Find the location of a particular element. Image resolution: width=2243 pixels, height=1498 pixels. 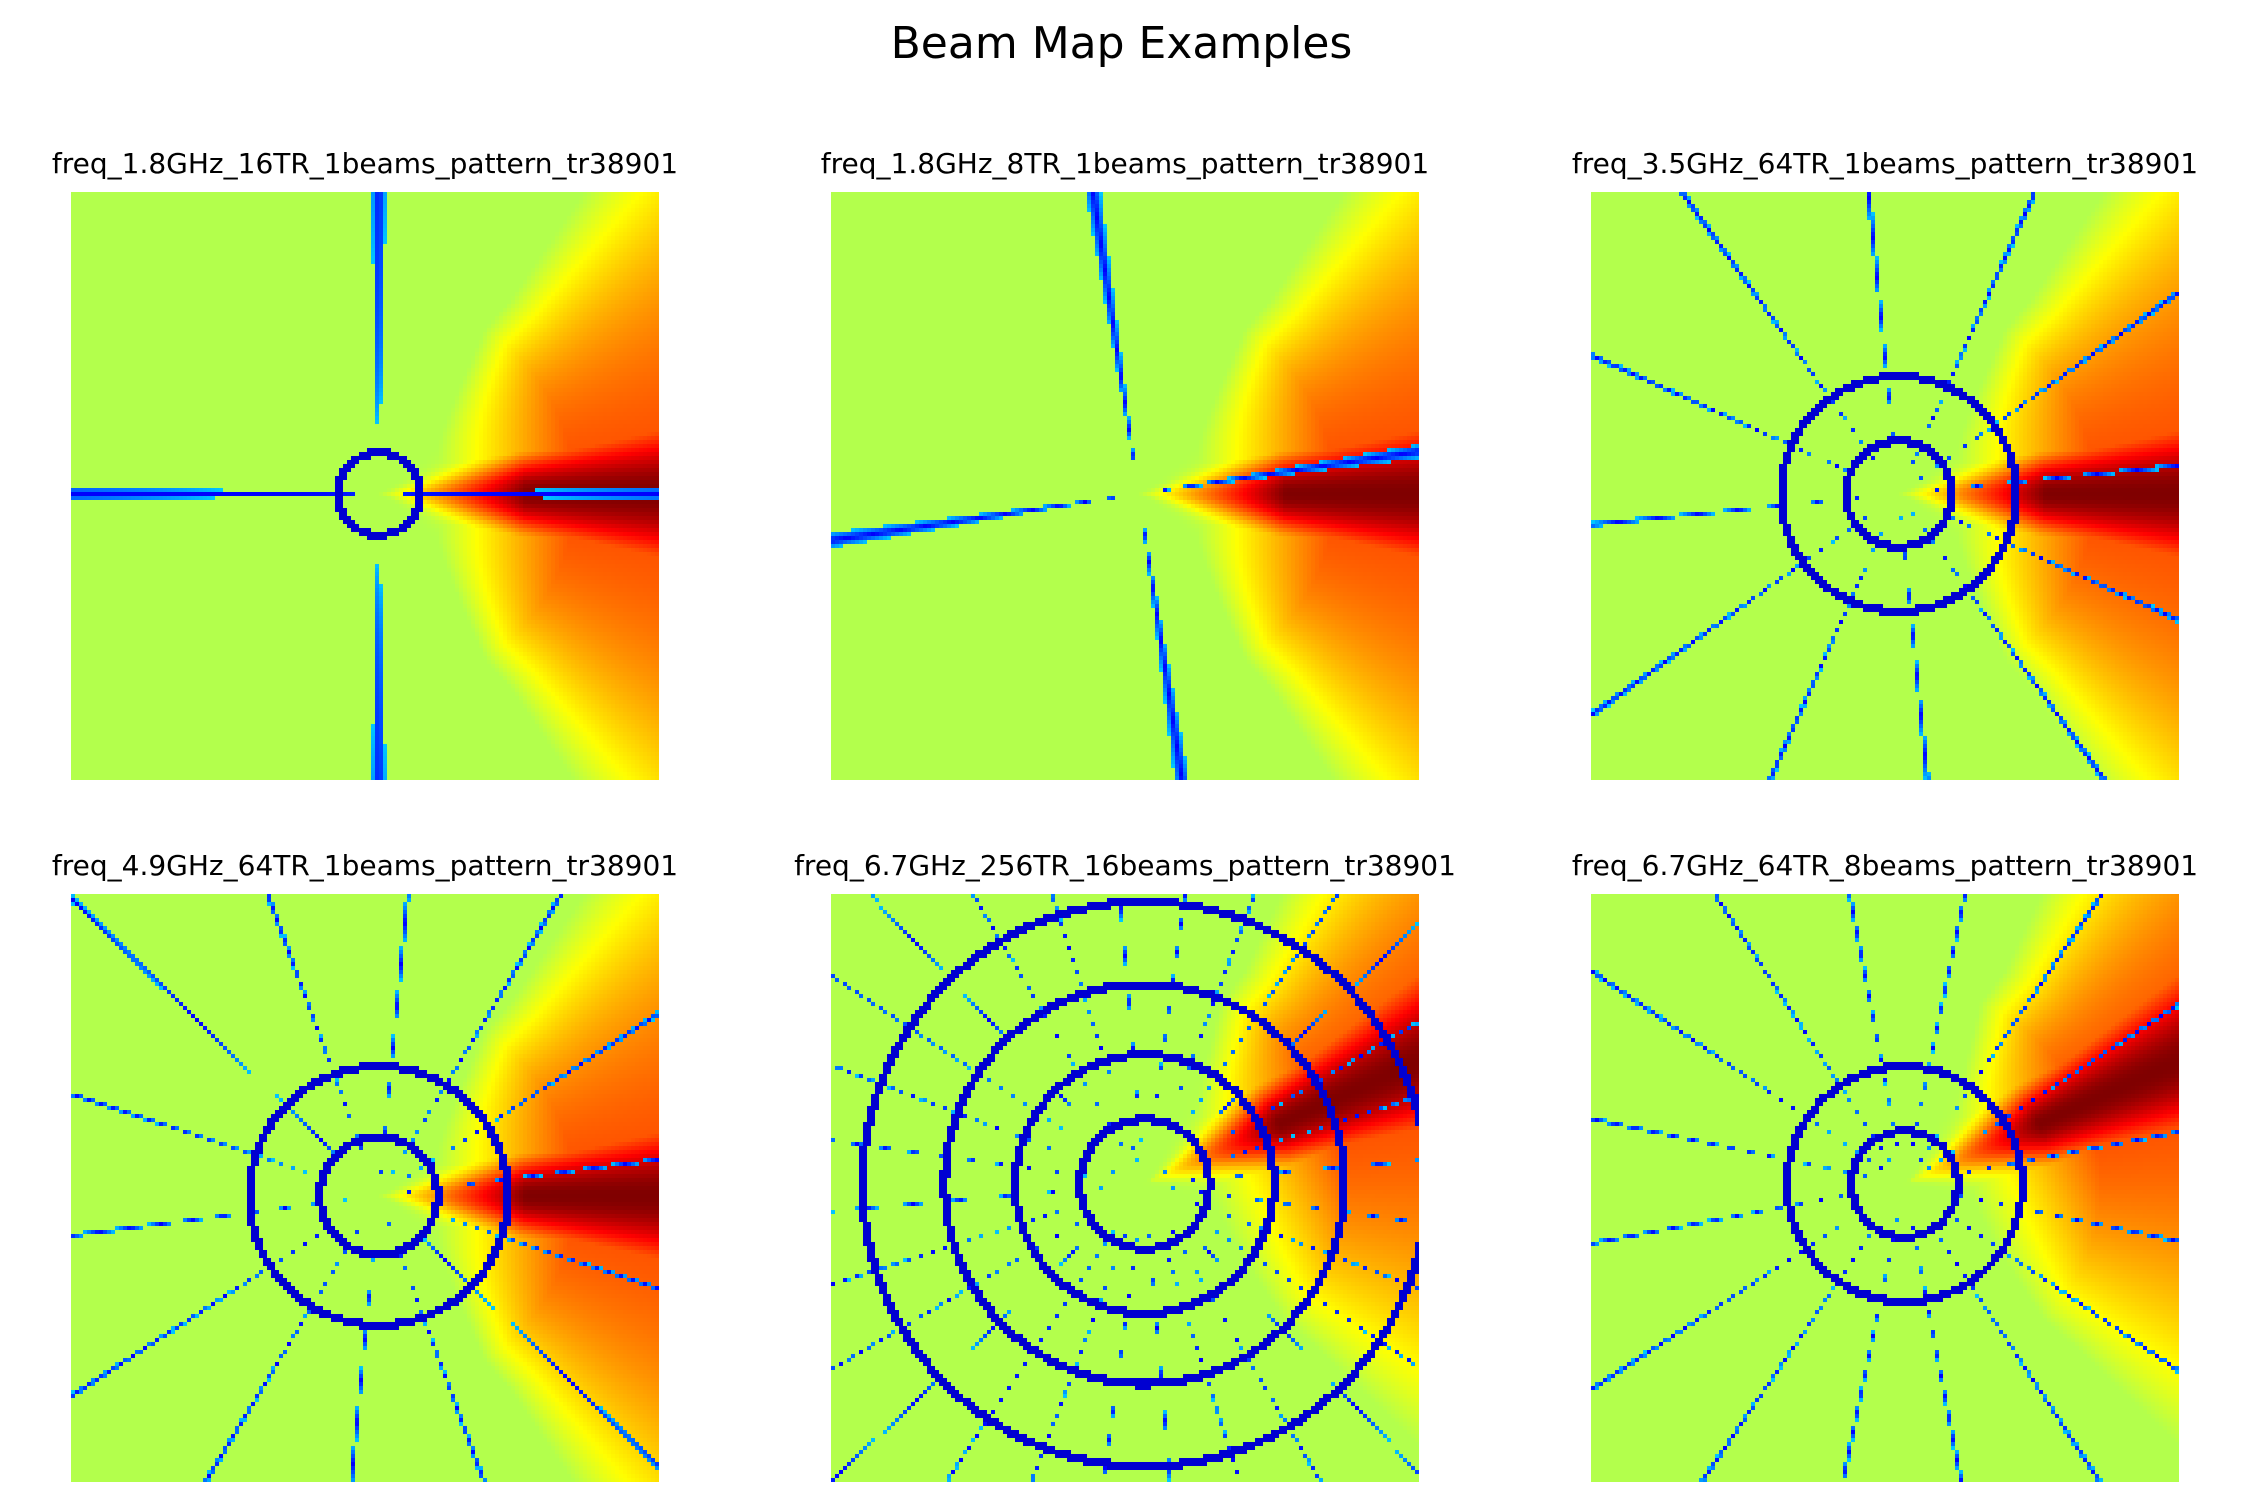

panel-title: freq_4.9GHz_64TR_1beams_pattern_tr38901 is located at coordinates (365, 865).